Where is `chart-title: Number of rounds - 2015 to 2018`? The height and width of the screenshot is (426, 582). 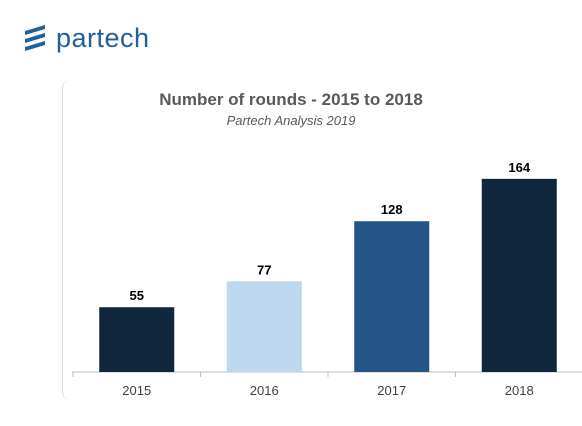 chart-title: Number of rounds - 2015 to 2018 is located at coordinates (291, 99).